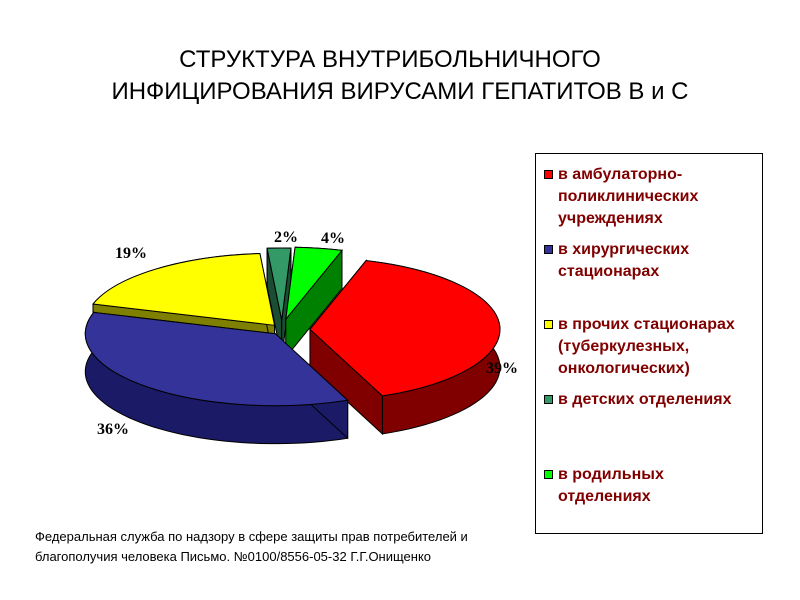 Image resolution: width=800 pixels, height=600 pixels. Describe the element at coordinates (131, 253) in the screenshot. I see `data-label-other-hospitals: 19%` at that location.